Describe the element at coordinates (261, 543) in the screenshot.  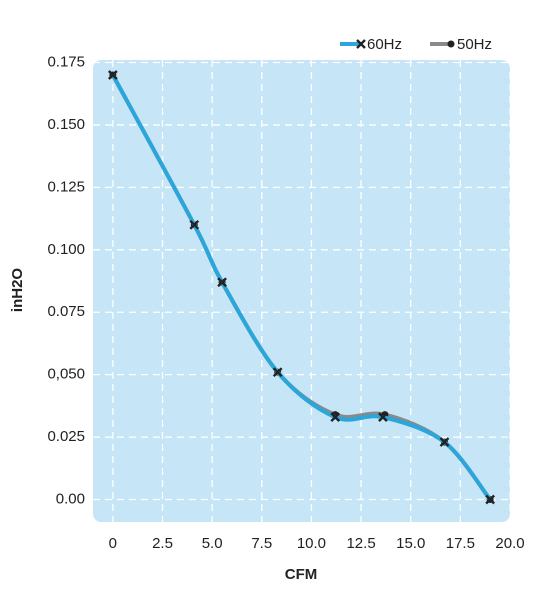
I see `x-tick-label: 7.5` at that location.